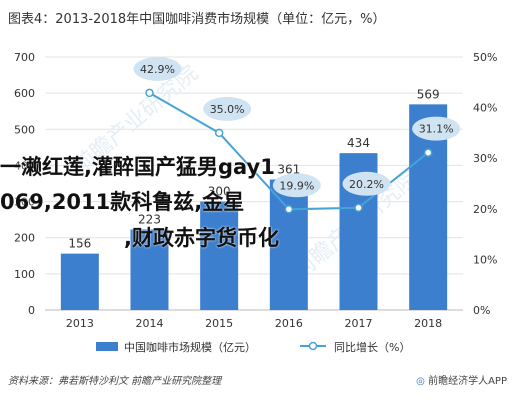  I want to click on overlay-text-line-1: 一濑红莲,灌醉国产猛男gay1, so click(137, 167).